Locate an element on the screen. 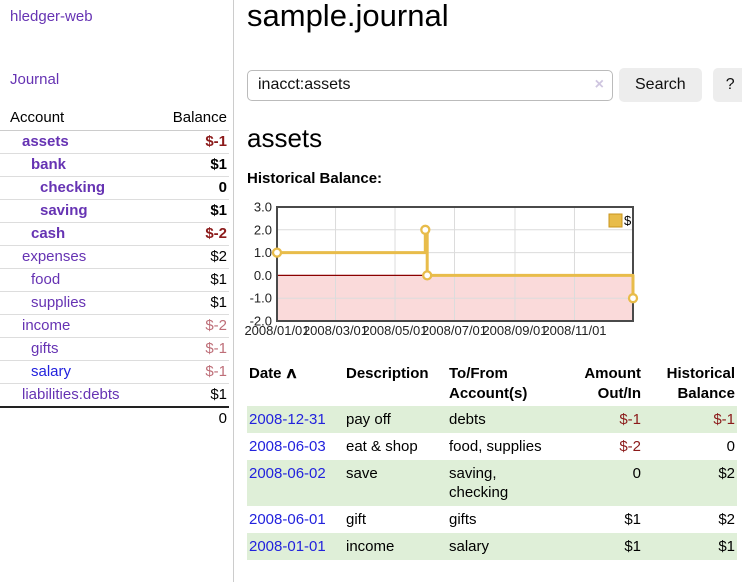 The image size is (742, 582). y-axis-tick-label: 1.0 is located at coordinates (263, 252).